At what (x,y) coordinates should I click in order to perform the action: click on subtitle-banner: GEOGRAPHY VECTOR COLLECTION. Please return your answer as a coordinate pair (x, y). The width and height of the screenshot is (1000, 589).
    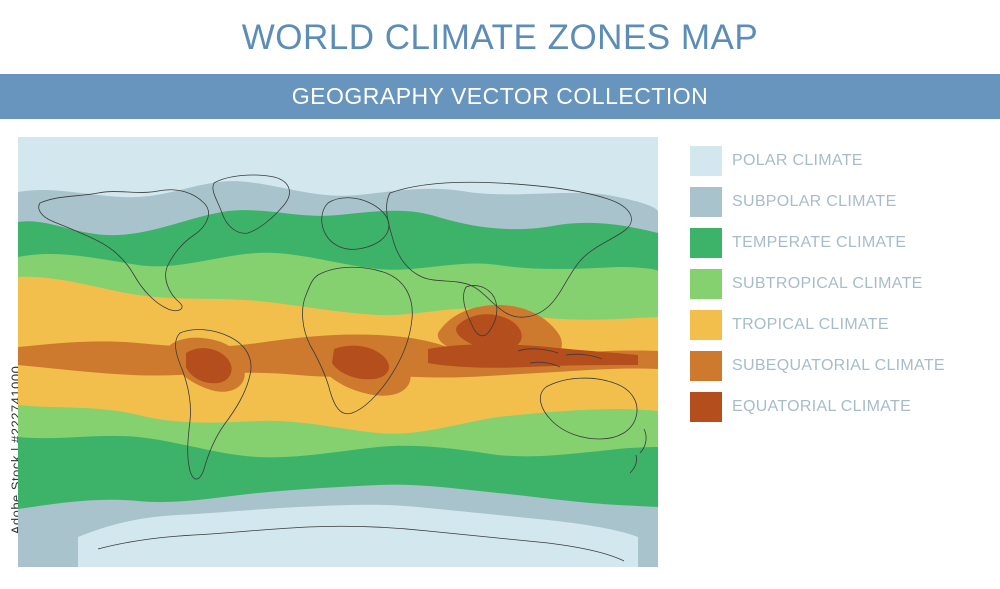
    Looking at the image, I should click on (500, 96).